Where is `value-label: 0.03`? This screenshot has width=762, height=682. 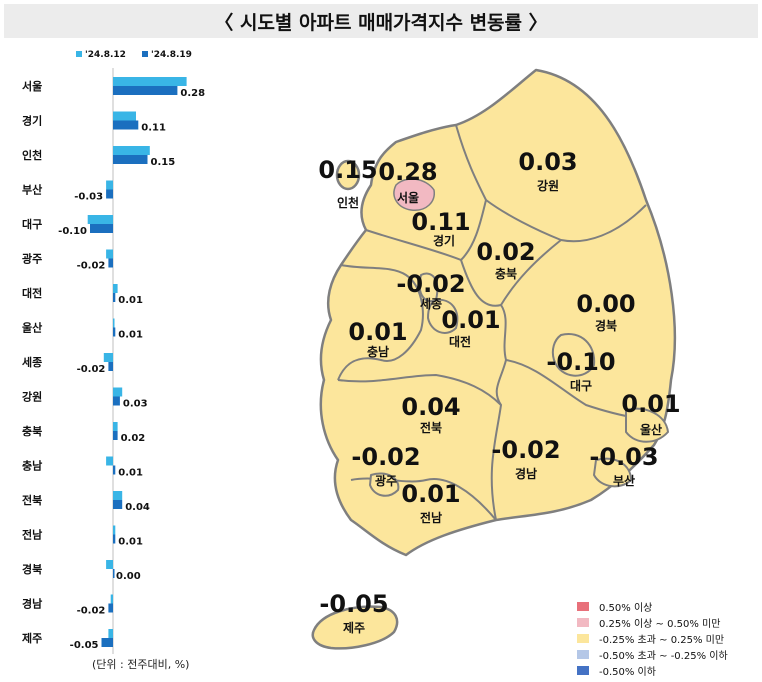 value-label: 0.03 is located at coordinates (135, 404).